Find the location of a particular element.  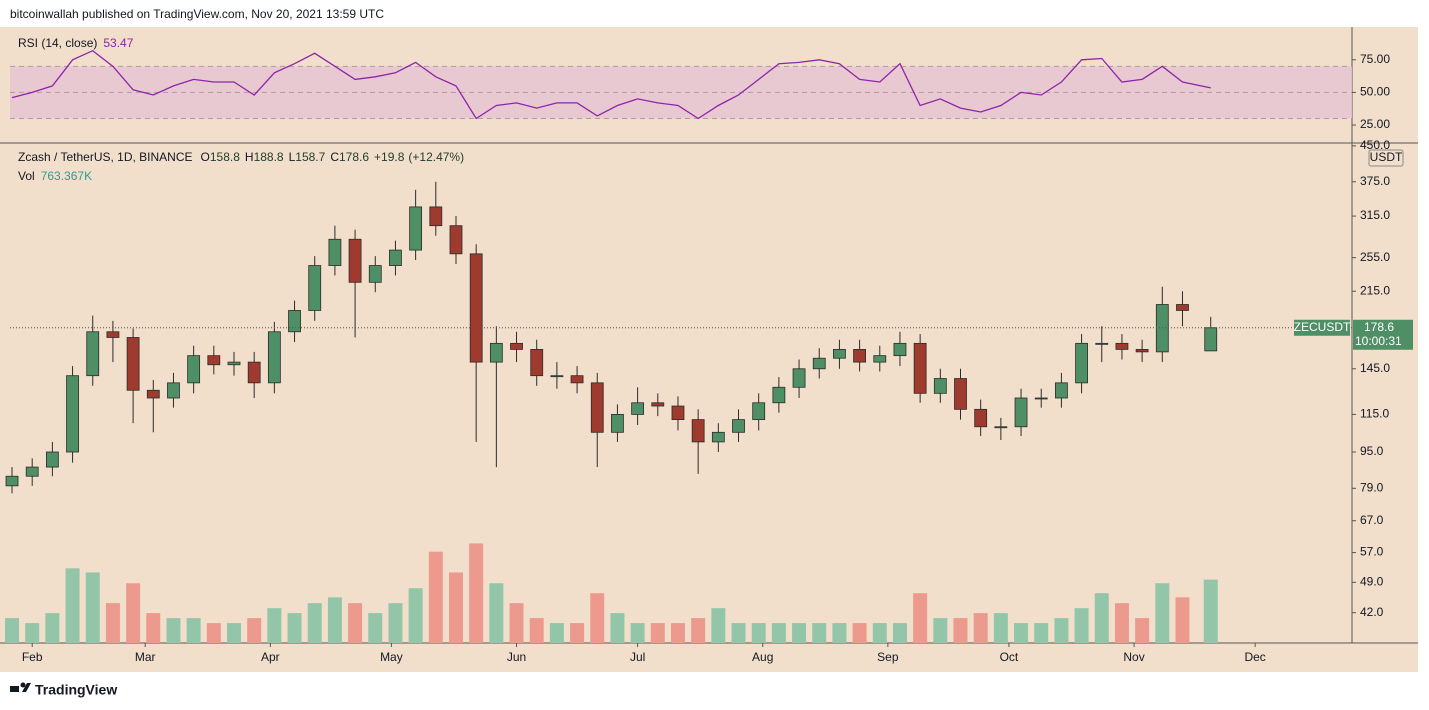

y-tick-label: 375.0 is located at coordinates (1375, 181).